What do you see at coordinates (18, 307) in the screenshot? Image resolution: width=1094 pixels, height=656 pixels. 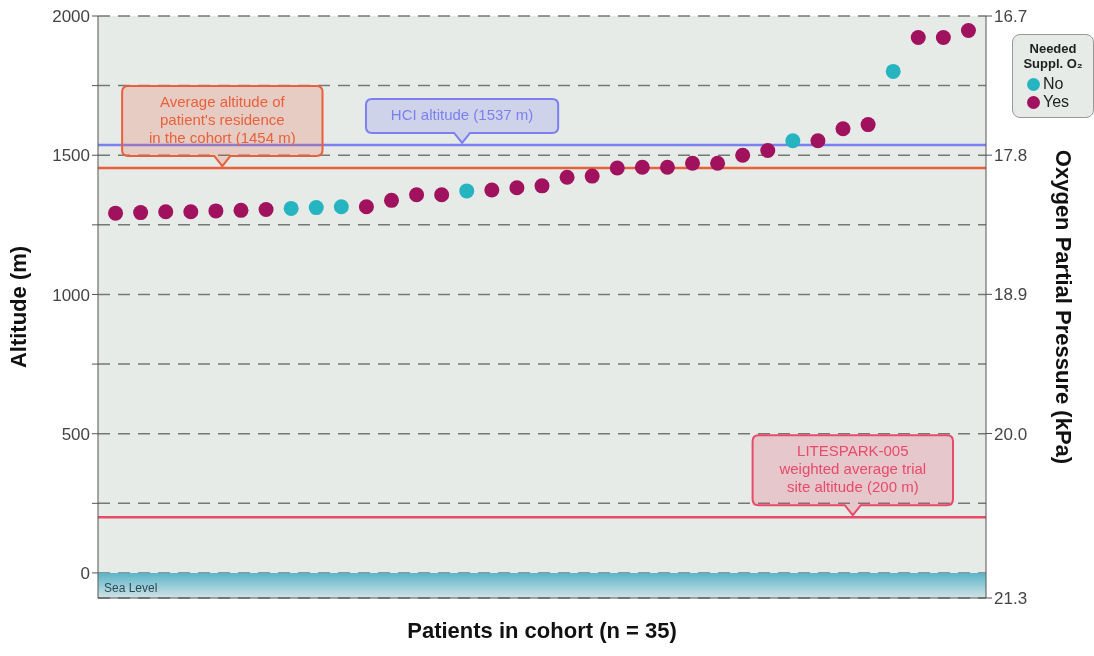 I see `y-axis-title: Altitude (m)` at bounding box center [18, 307].